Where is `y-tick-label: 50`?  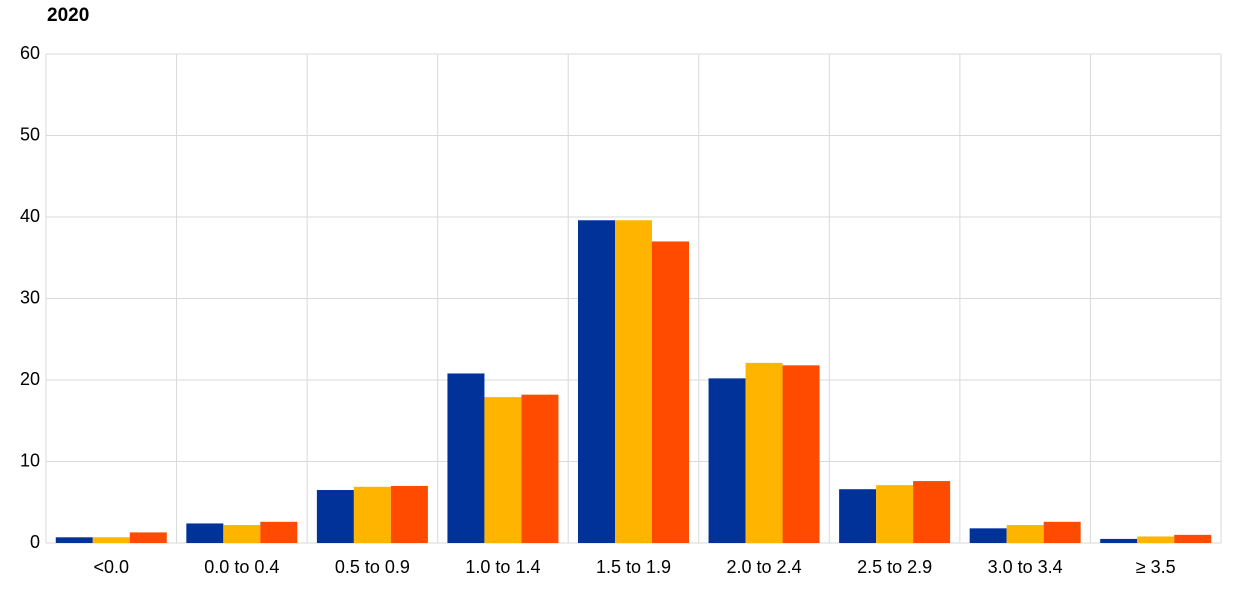 y-tick-label: 50 is located at coordinates (30, 134).